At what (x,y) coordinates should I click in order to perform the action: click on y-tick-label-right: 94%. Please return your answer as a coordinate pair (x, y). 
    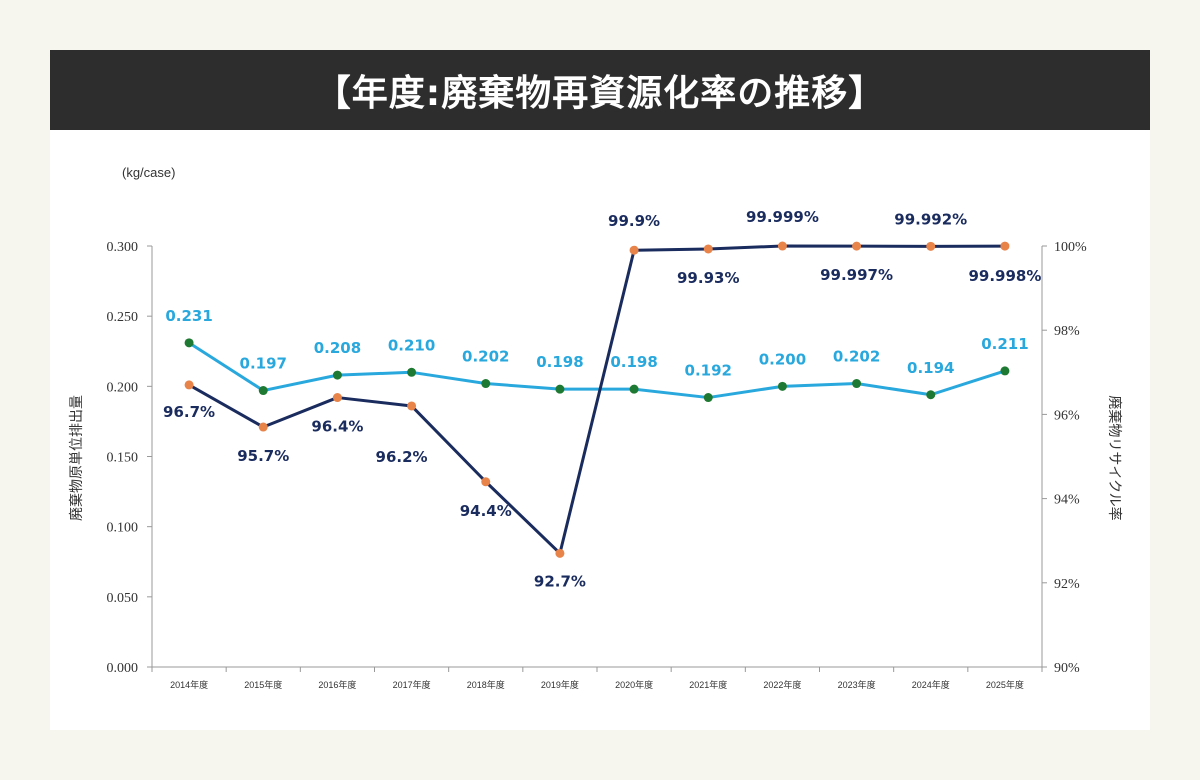
    Looking at the image, I should click on (1067, 500).